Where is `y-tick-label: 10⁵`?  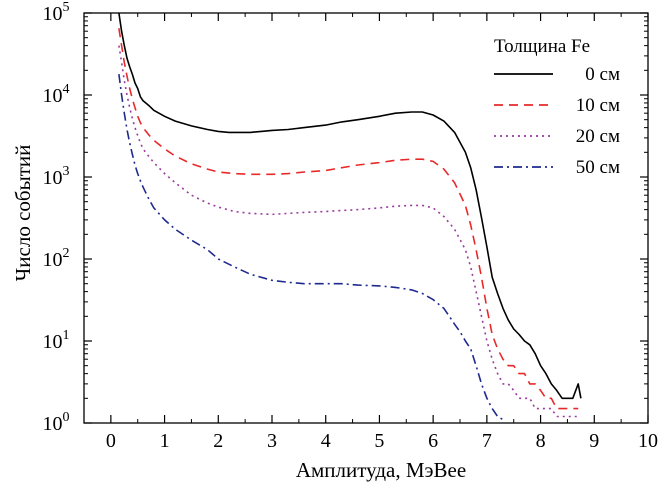
y-tick-label: 10⁵ is located at coordinates (56, 12).